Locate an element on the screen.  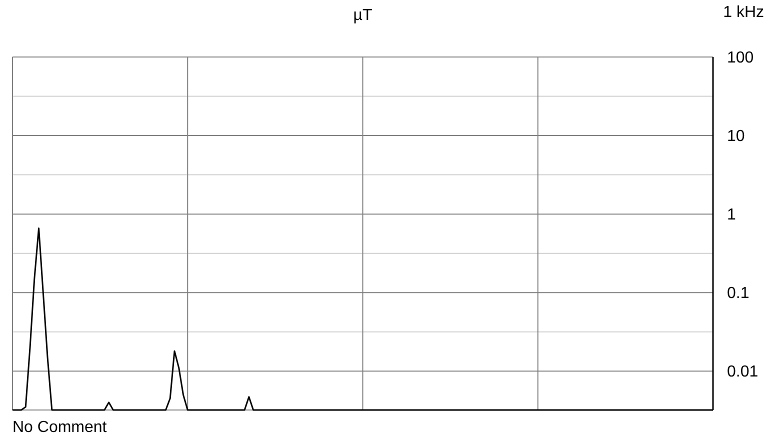
chart-title: µT is located at coordinates (362, 15).